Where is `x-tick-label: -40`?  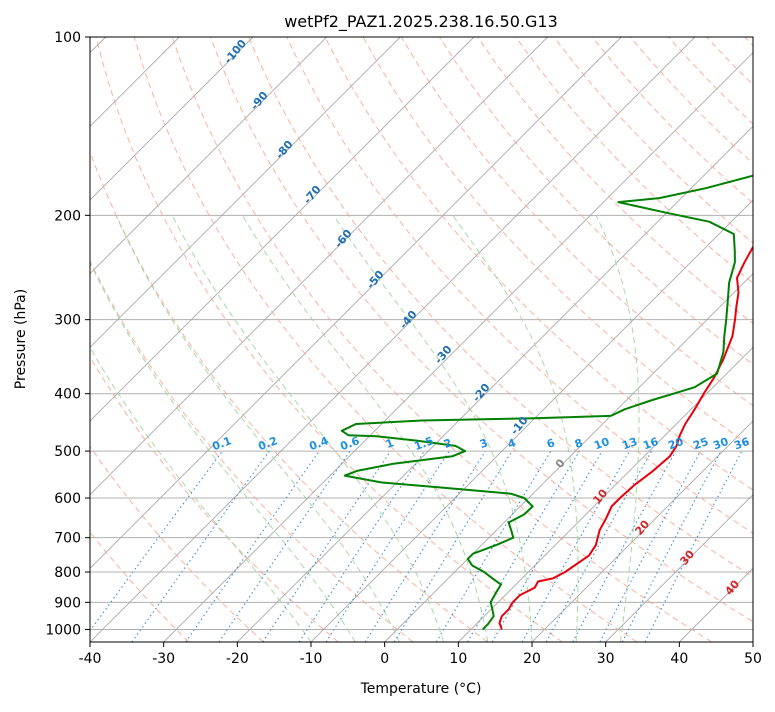 x-tick-label: -40 is located at coordinates (90, 659).